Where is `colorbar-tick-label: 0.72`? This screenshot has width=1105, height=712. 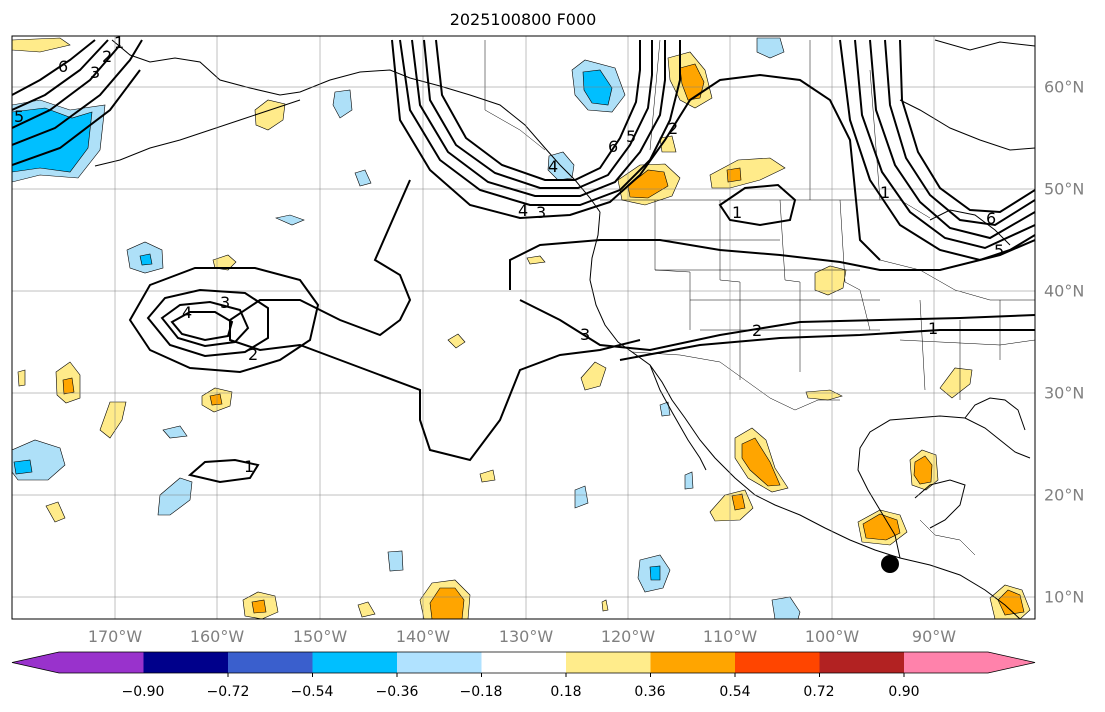
colorbar-tick-label: 0.72 is located at coordinates (819, 692).